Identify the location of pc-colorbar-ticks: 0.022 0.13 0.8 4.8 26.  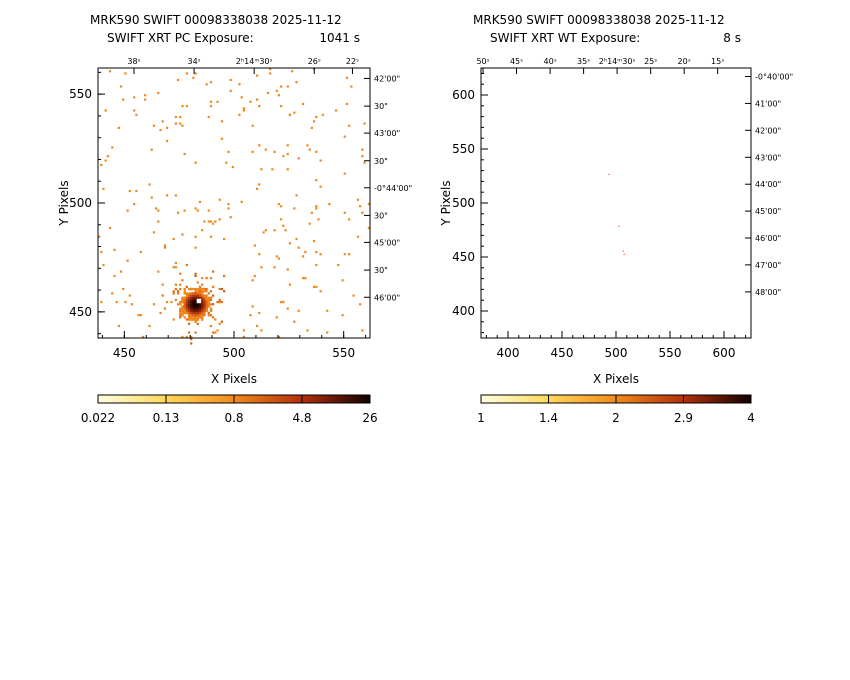
(229, 410).